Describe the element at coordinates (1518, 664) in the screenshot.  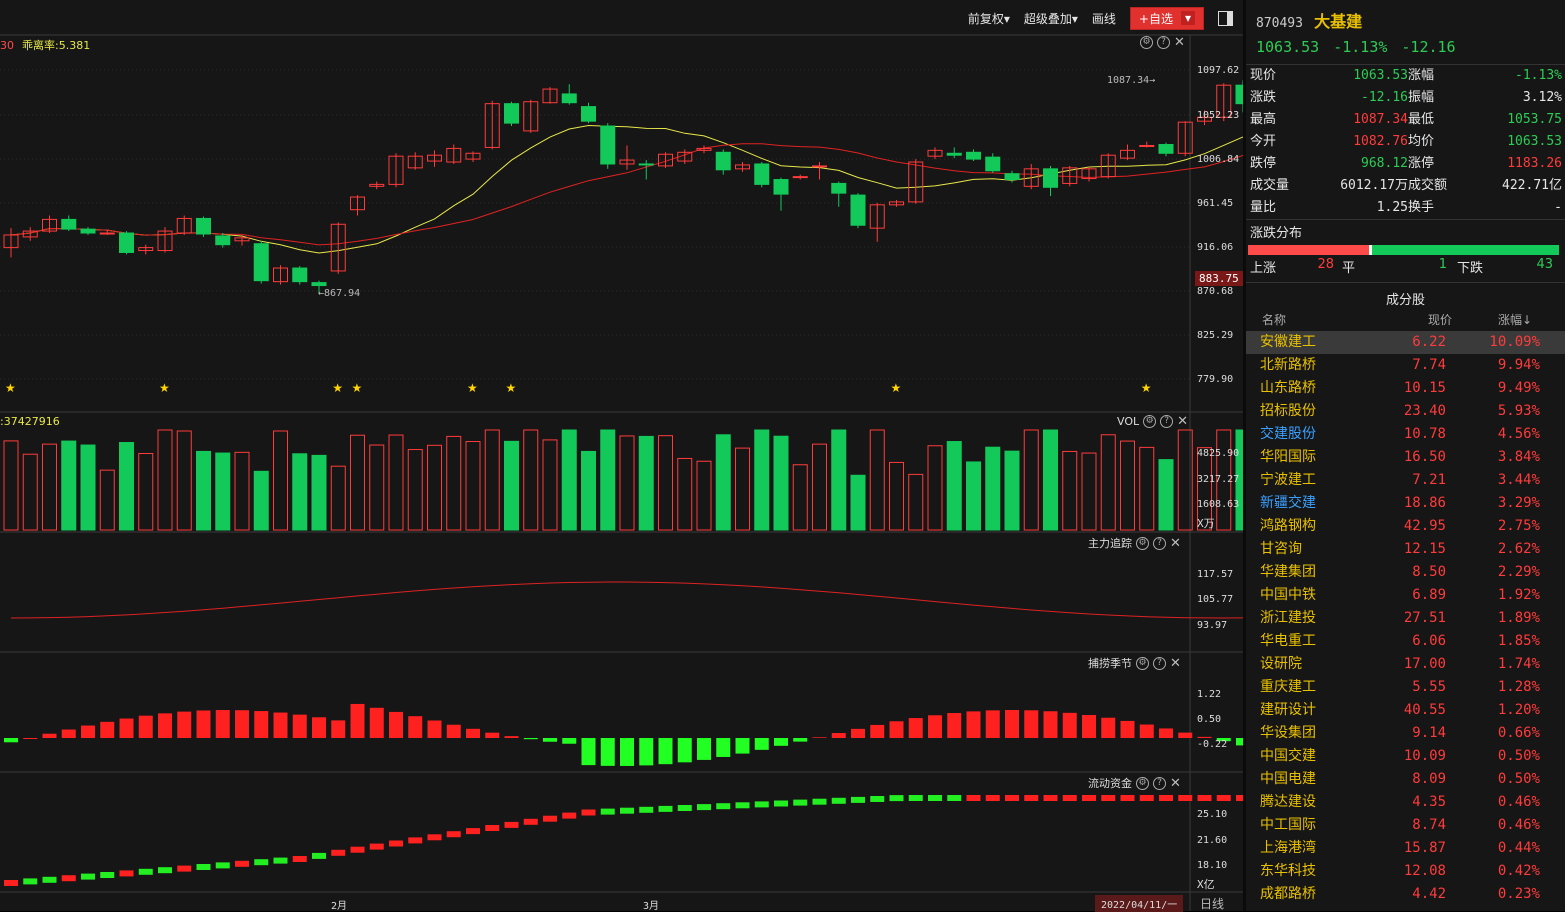
I see `constituent-change: 1.74%` at that location.